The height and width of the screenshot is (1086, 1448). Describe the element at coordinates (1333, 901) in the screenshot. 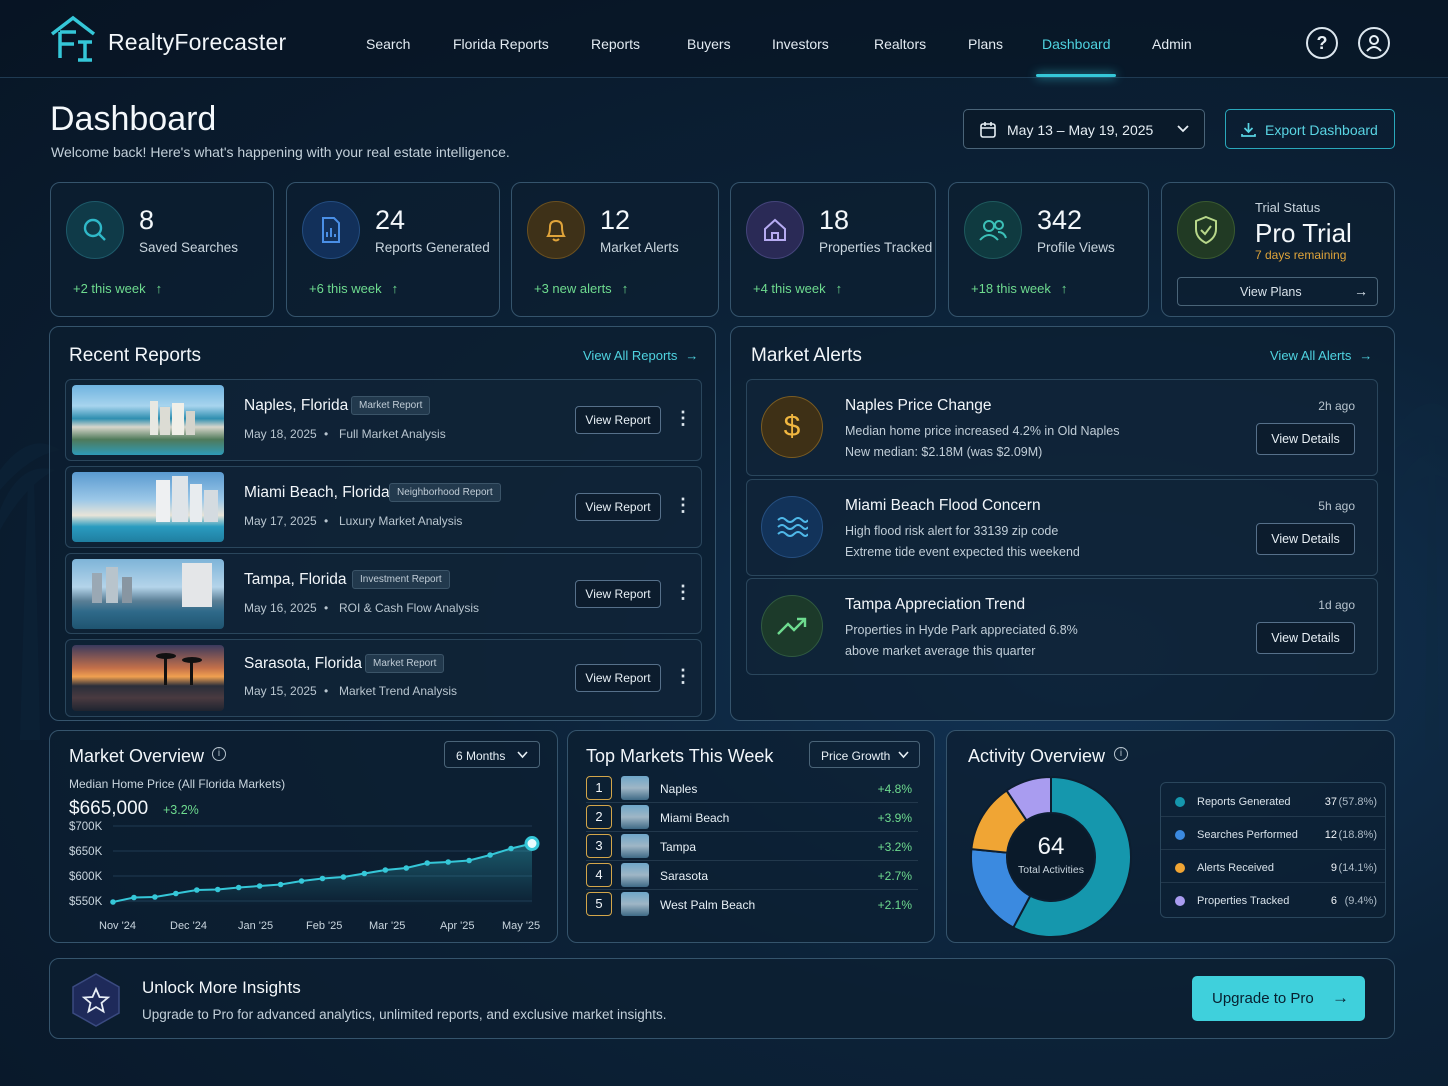

I see `legend-count: 6` at that location.